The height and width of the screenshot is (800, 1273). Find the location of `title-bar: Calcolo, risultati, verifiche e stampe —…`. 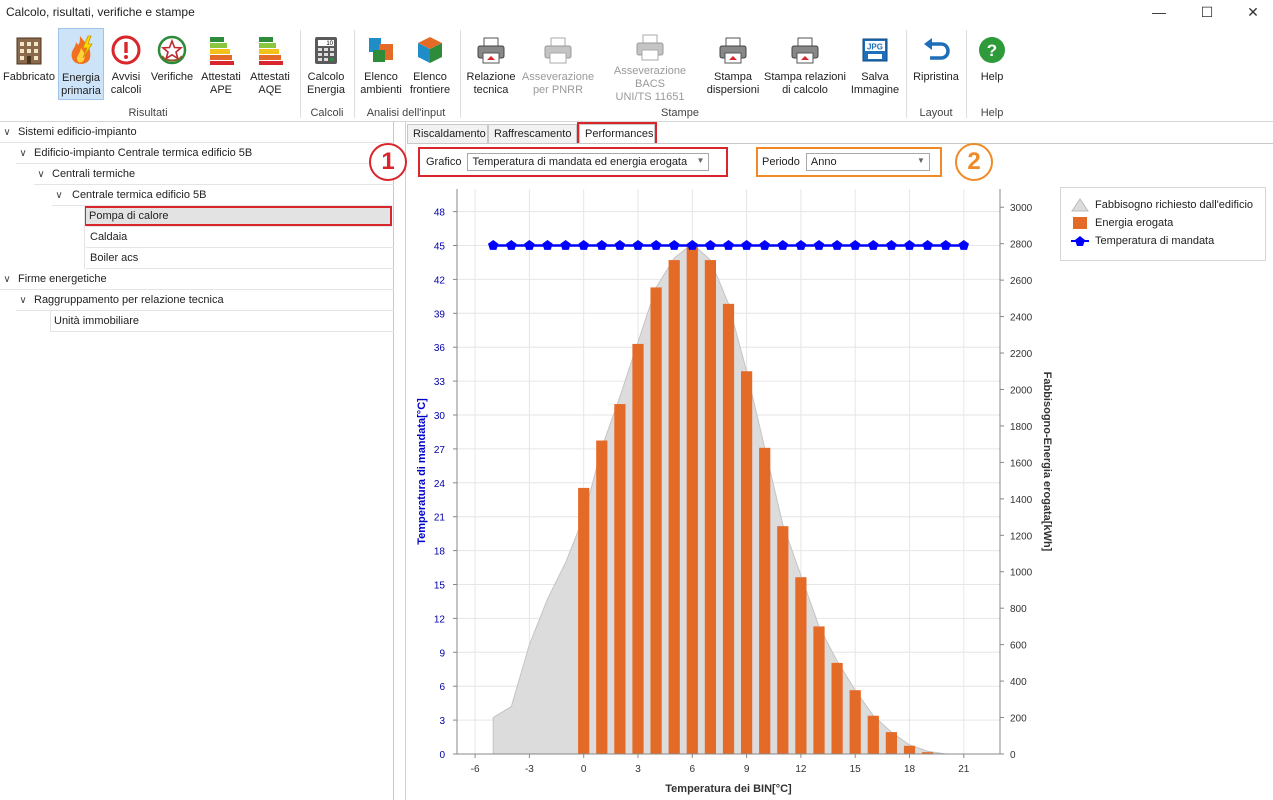

title-bar: Calcolo, risultati, verifiche e stampe —… is located at coordinates (636, 12).